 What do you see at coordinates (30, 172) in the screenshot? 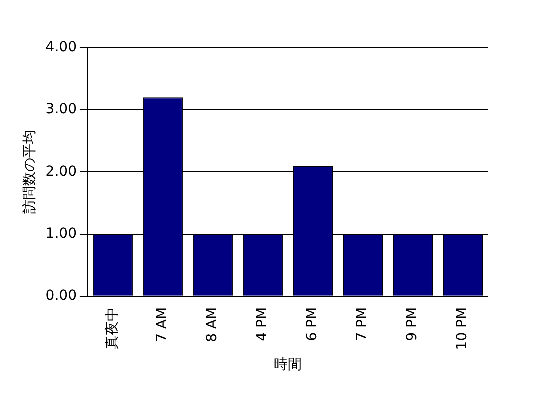
I see `y-axis-title: 訪問数の平均` at bounding box center [30, 172].